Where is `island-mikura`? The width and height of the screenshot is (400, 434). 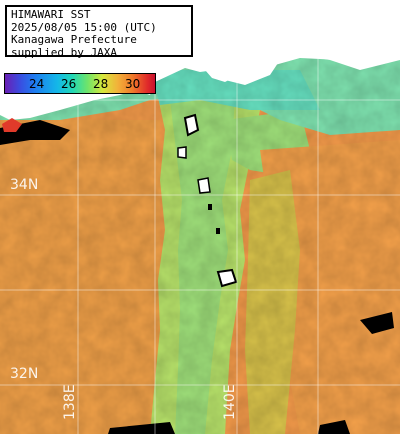 island-mikura is located at coordinates (210, 207).